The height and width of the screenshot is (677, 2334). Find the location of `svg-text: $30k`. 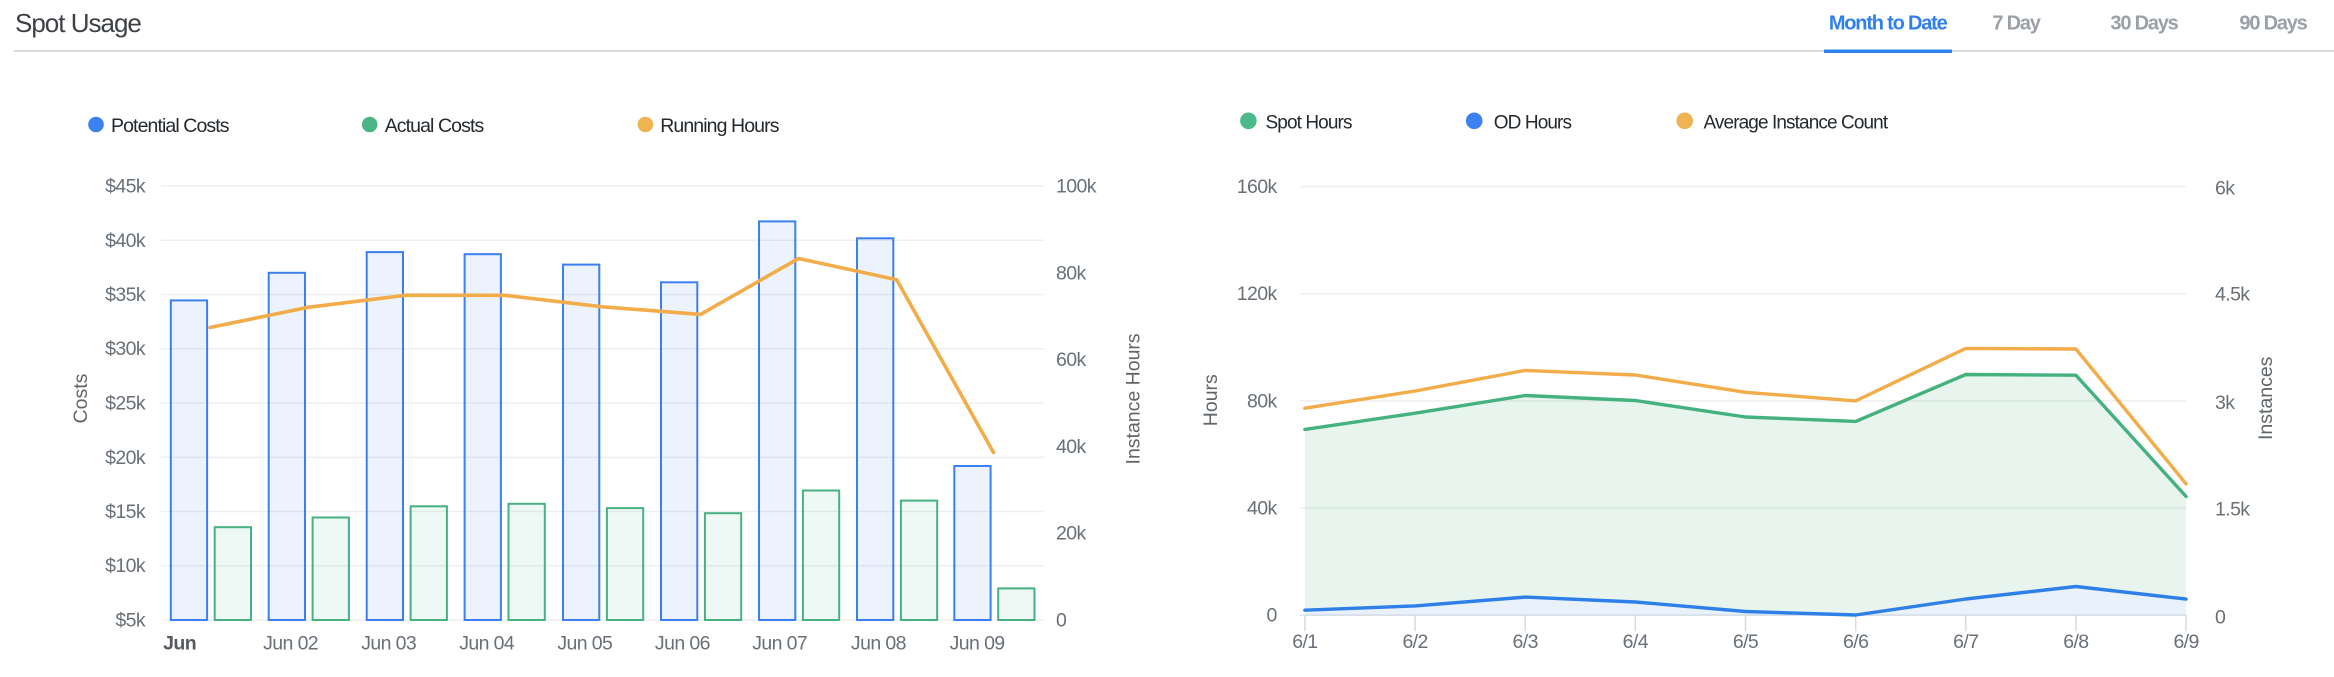

svg-text: $30k is located at coordinates (125, 349).